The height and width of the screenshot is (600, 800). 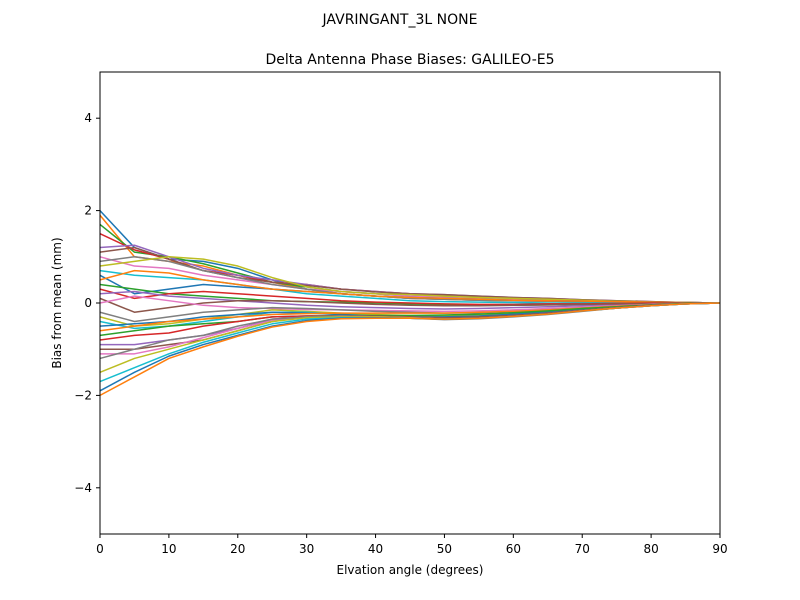 What do you see at coordinates (582, 549) in the screenshot?
I see `x-tick-label: 70` at bounding box center [582, 549].